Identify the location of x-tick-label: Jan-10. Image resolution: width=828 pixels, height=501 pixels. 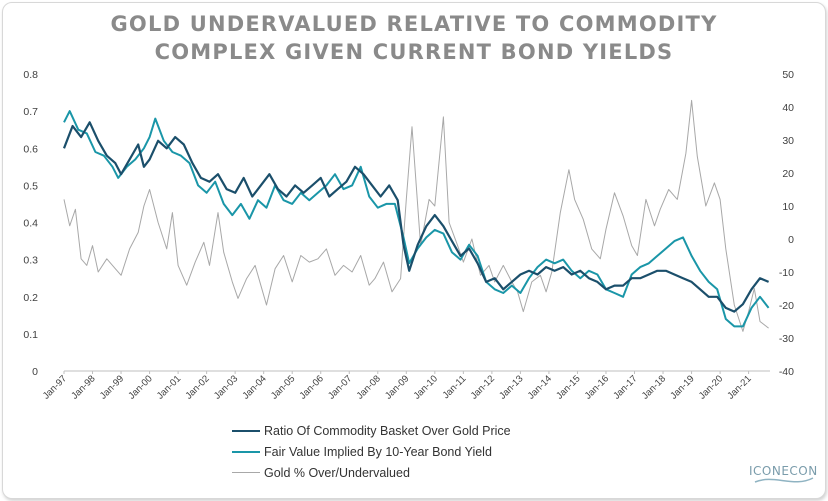
(426, 387).